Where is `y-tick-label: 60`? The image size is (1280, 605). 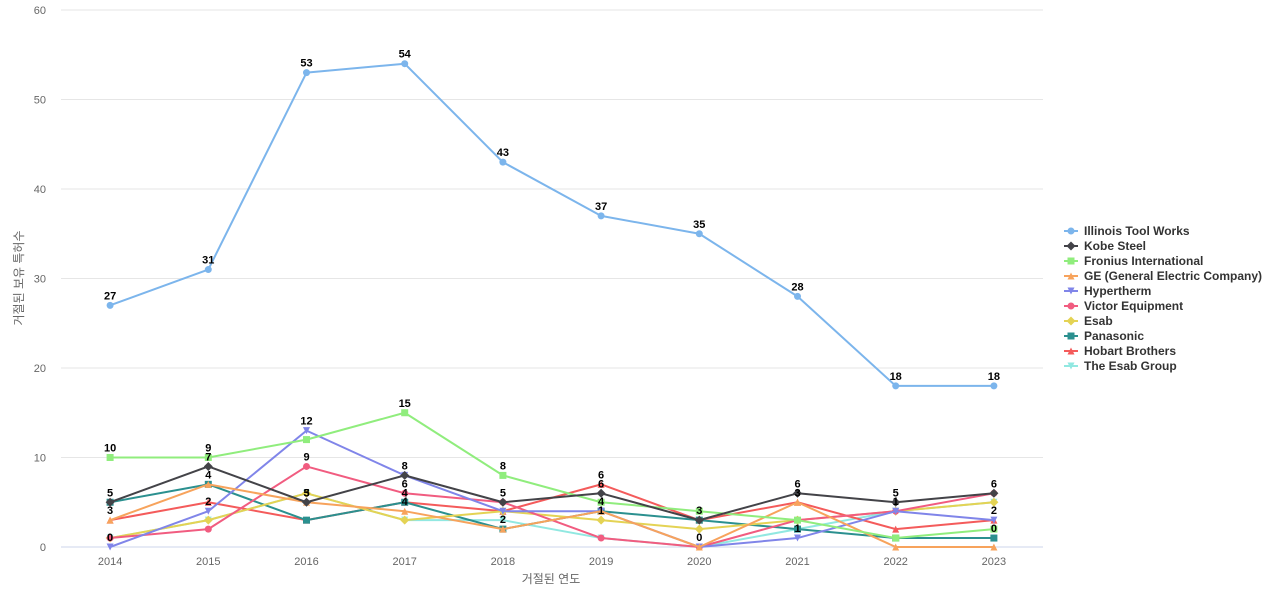
y-tick-label: 60 is located at coordinates (40, 11).